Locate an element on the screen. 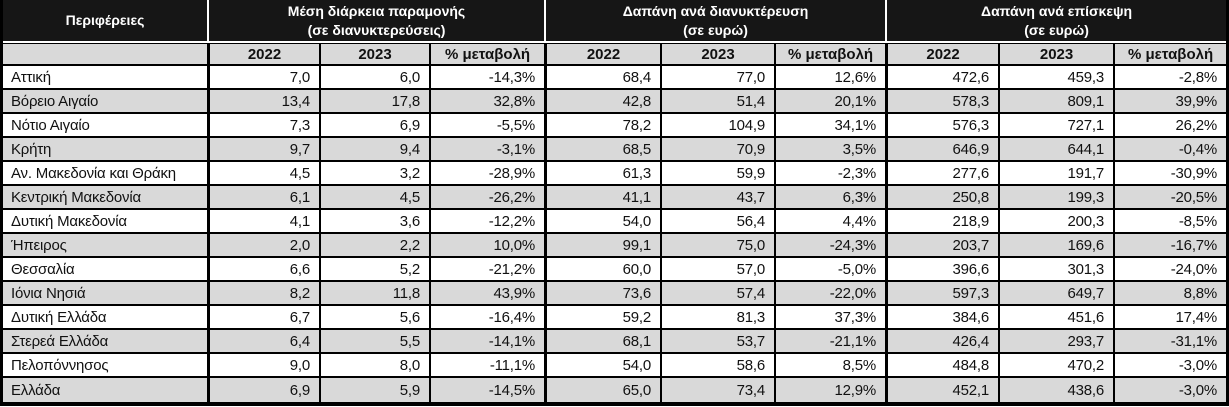 The height and width of the screenshot is (407, 1229). subheader-2023: 2023 is located at coordinates (374, 54).